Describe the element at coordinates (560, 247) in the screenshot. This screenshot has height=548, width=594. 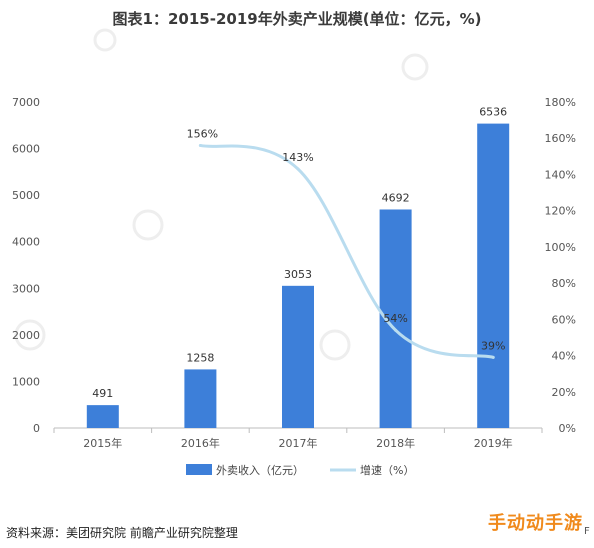
I see `y-right-tick-label: 100%` at that location.